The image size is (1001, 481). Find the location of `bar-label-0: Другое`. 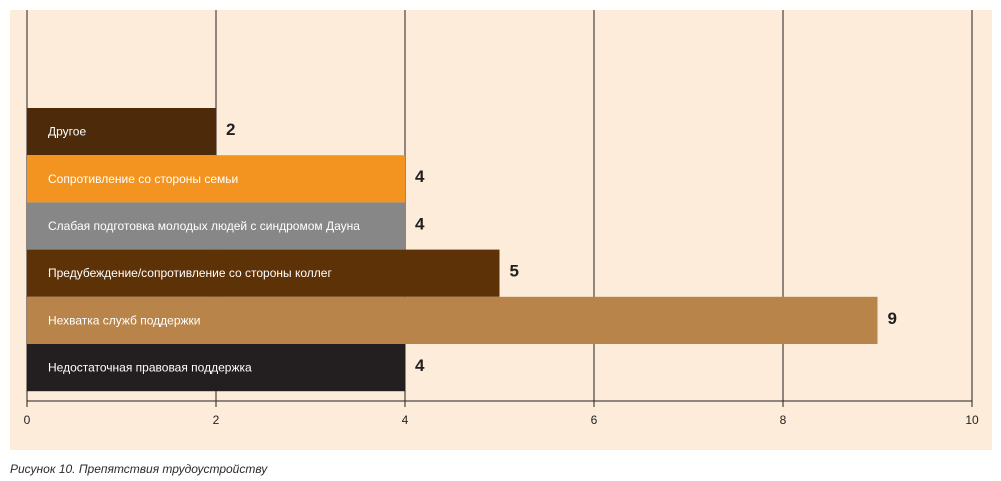

bar-label-0: Другое is located at coordinates (67, 132).